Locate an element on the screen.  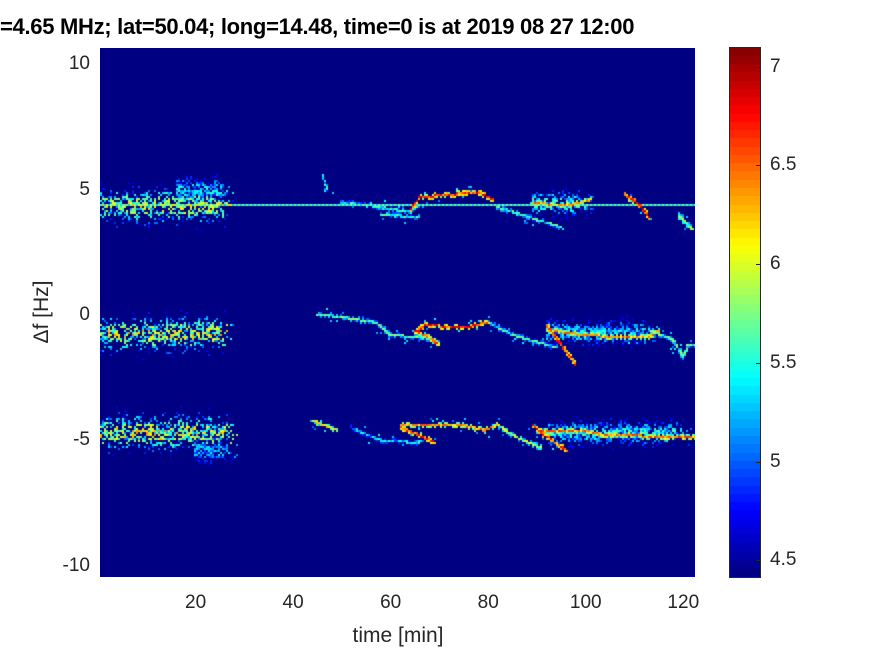
x-tick-label: 40 is located at coordinates (293, 602).